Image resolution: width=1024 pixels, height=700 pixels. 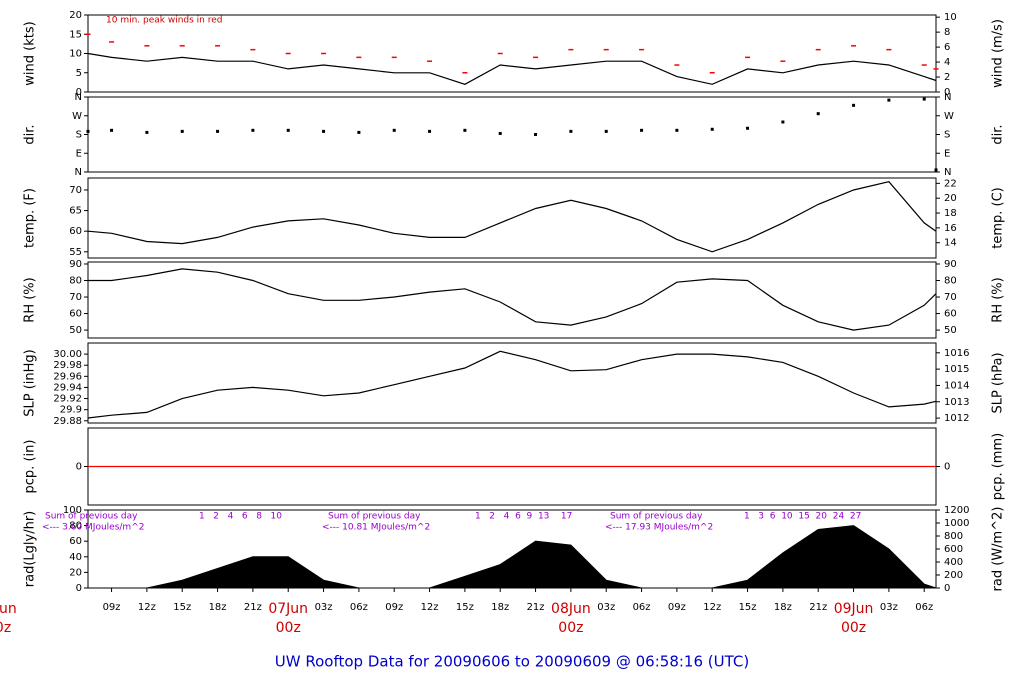 I want to click on area, so click(x=512, y=557).